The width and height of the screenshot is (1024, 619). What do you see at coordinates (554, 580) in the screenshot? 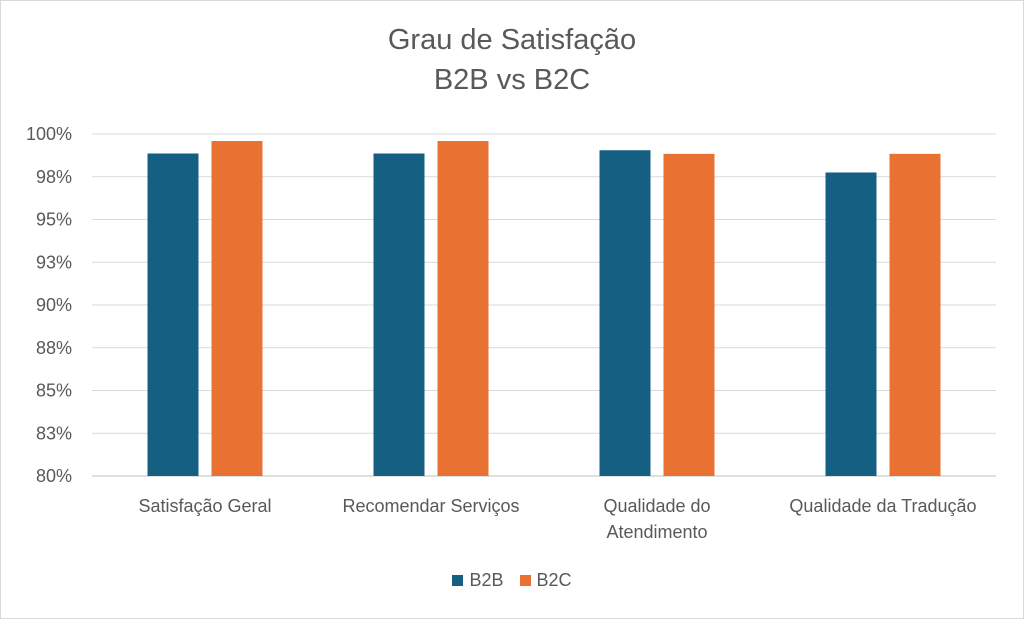
I see `legend-label-b2c: B2C` at bounding box center [554, 580].